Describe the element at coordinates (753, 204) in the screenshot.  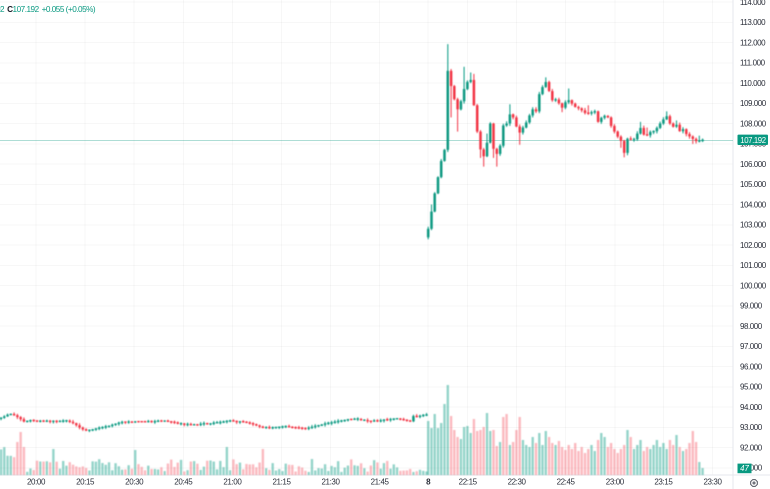
I see `svg-text: 104.000` at that location.